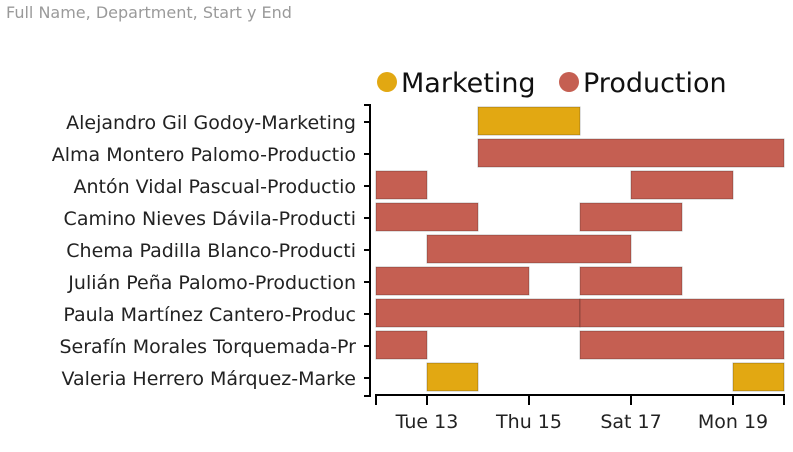  I want to click on legend-swatch-production, so click(569, 82).